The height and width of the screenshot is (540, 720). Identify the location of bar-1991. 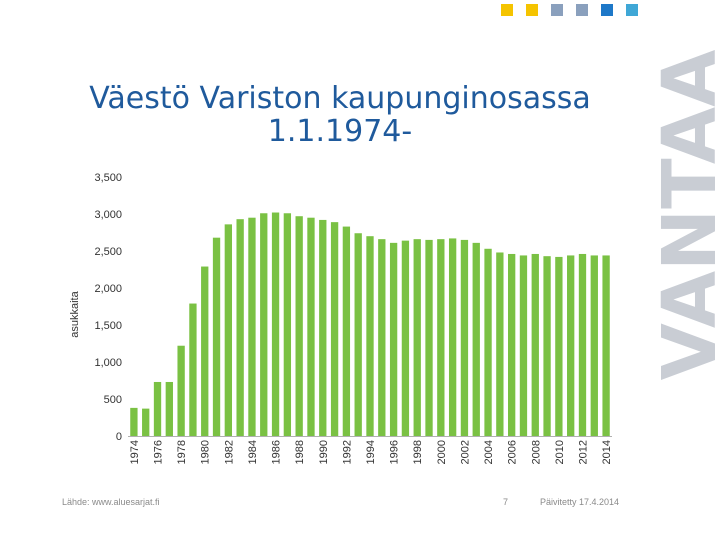
(334, 329).